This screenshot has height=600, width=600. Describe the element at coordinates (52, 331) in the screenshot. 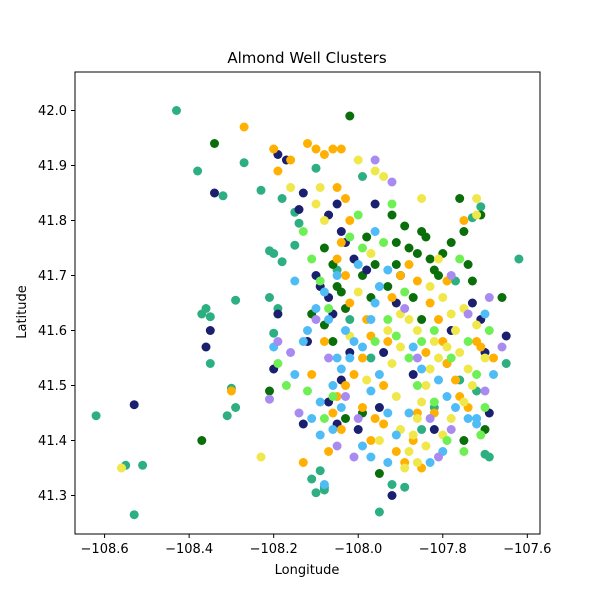

I see `y-tick-label: 41.6` at that location.